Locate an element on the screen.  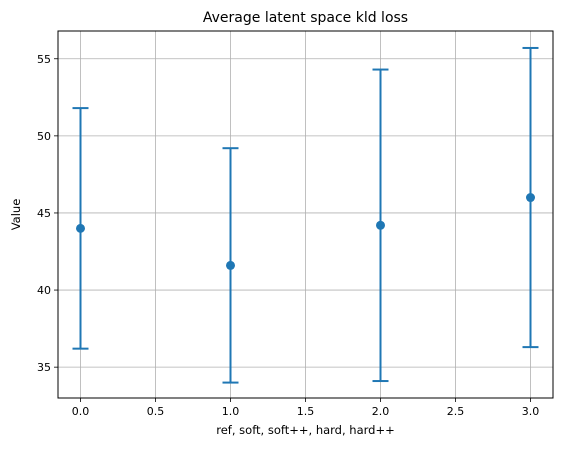
x-axis-ticks: 0.0 0.5 1.0 1.5 2.0 2.5 3.0 is located at coordinates (306, 408).